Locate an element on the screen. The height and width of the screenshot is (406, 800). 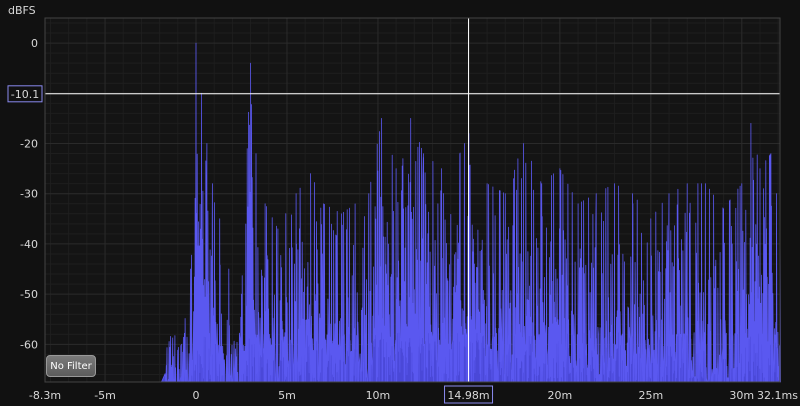
cursor-y-readout: -10.1 is located at coordinates (25, 94).